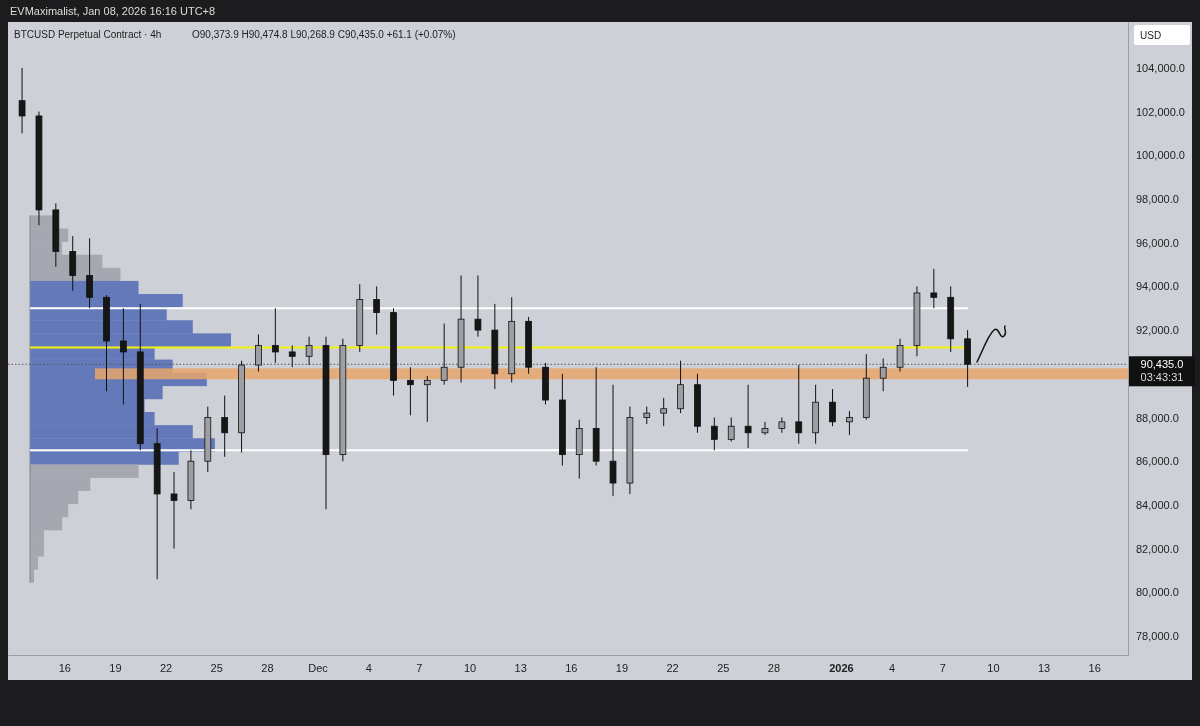 The height and width of the screenshot is (726, 1200). What do you see at coordinates (324, 34) in the screenshot?
I see `text: O90,373.9 H90,474.8 L90,268.9 C90,435.0 +61.1 (+0.07%)` at bounding box center [324, 34].